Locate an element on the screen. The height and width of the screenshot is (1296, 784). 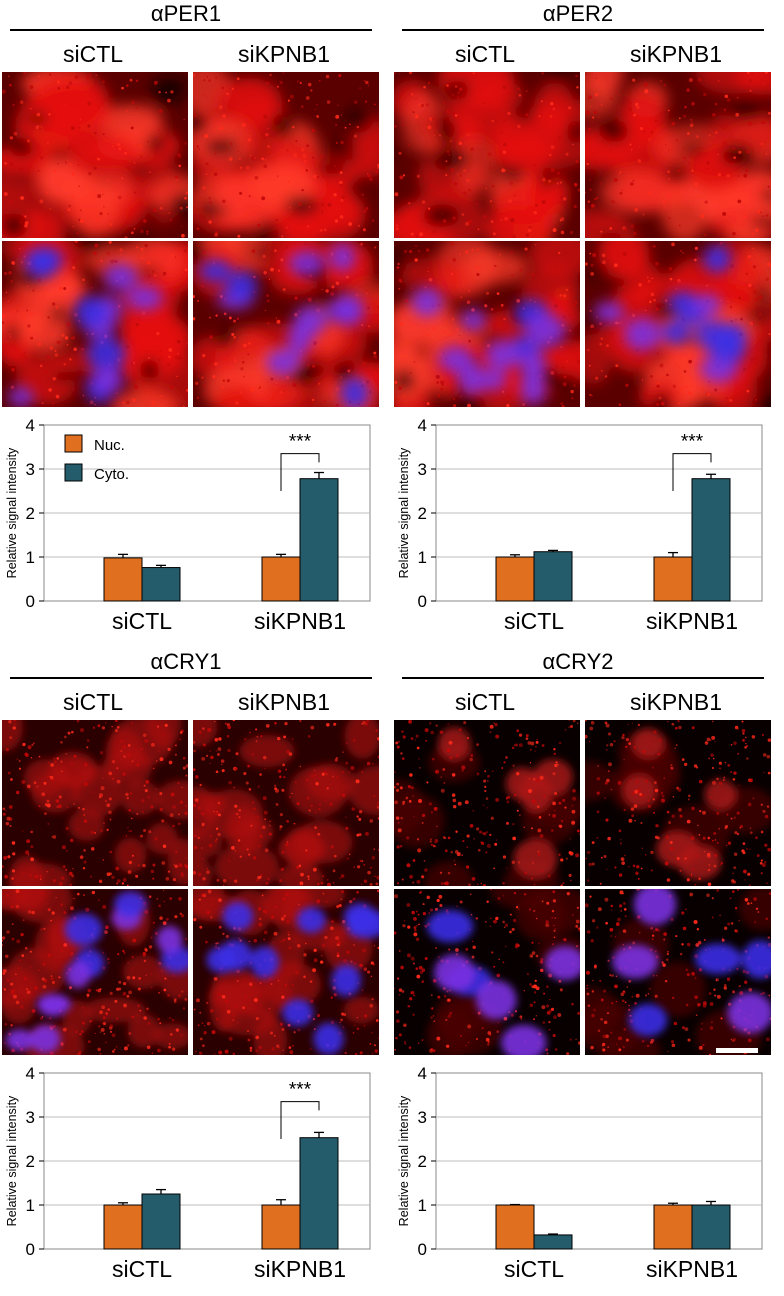
panel-title: αPER2 is located at coordinates (578, 13).